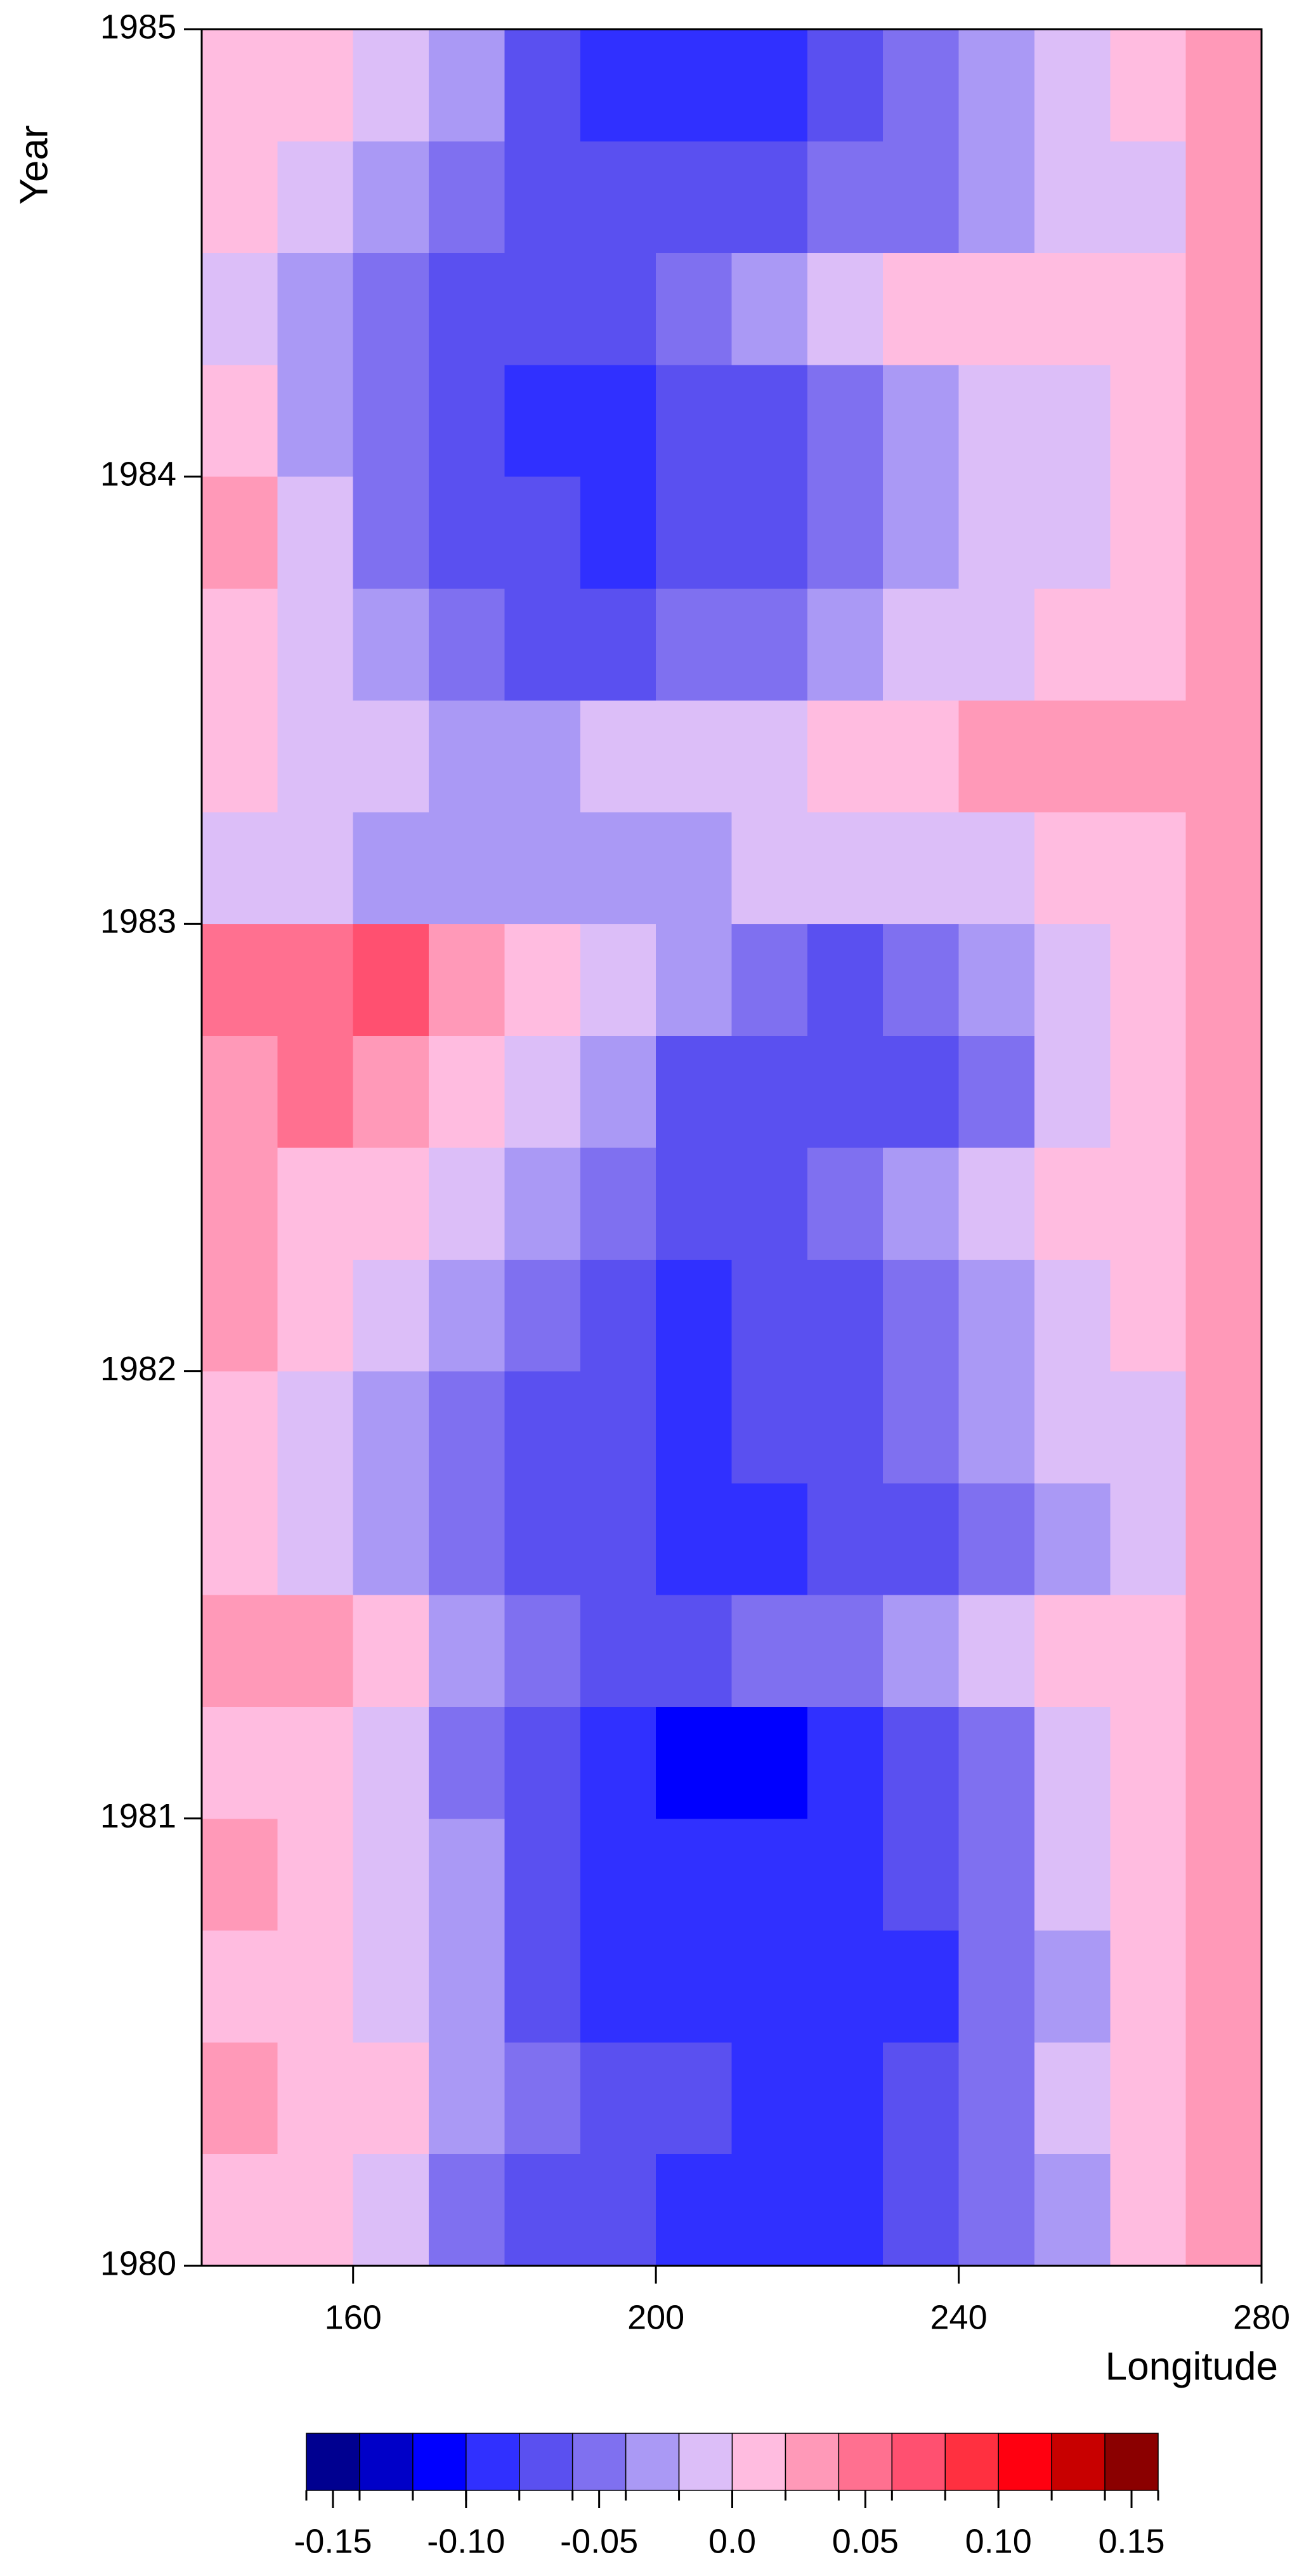  I want to click on y-tick-label: 1984, so click(138, 474).